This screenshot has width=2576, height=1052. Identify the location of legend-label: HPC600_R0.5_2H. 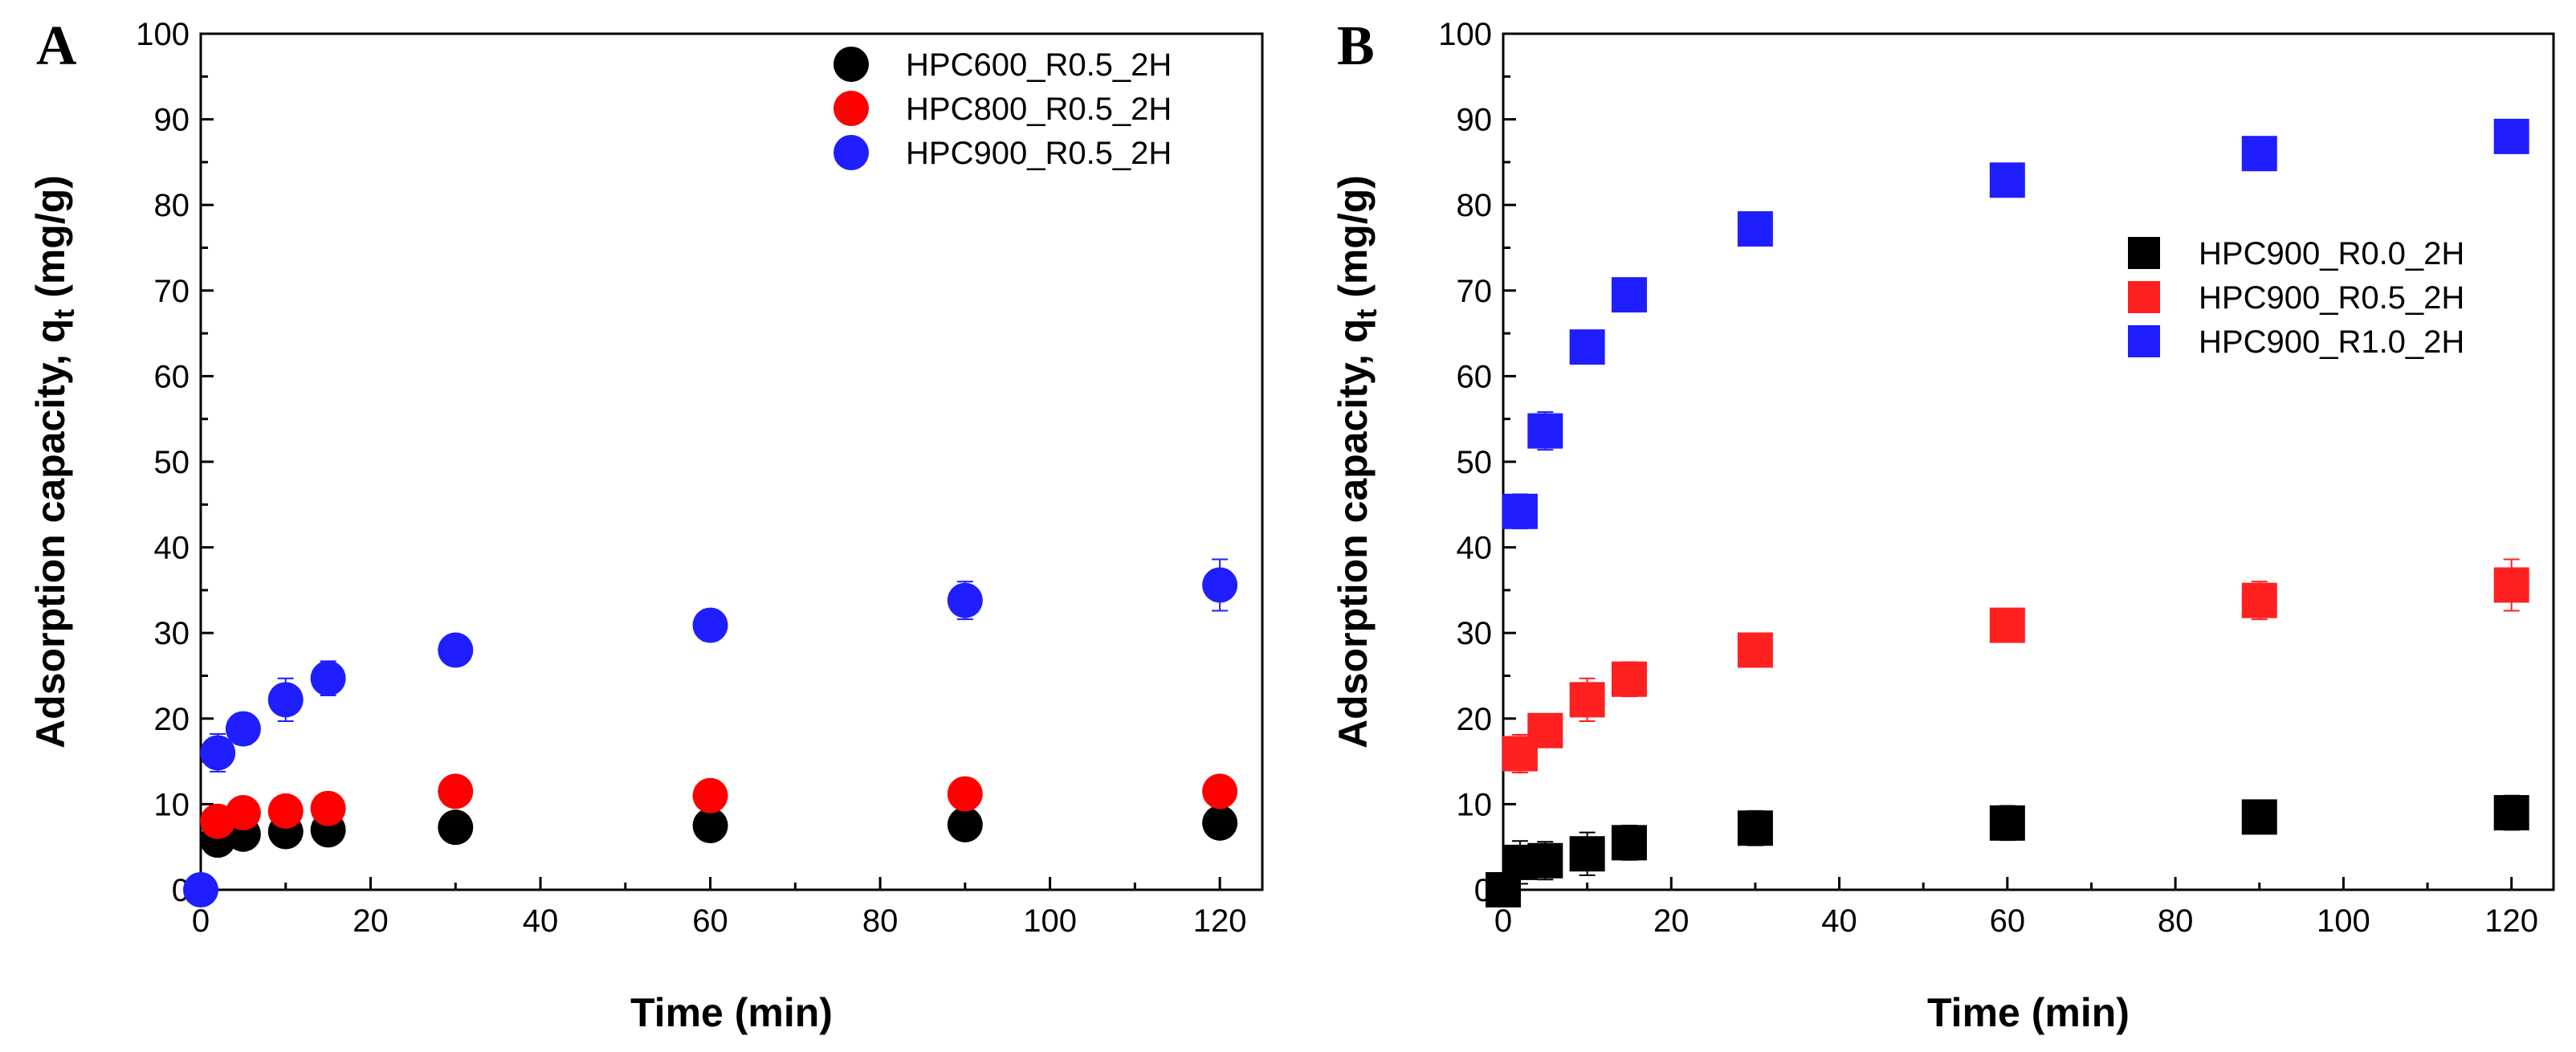
(1039, 65).